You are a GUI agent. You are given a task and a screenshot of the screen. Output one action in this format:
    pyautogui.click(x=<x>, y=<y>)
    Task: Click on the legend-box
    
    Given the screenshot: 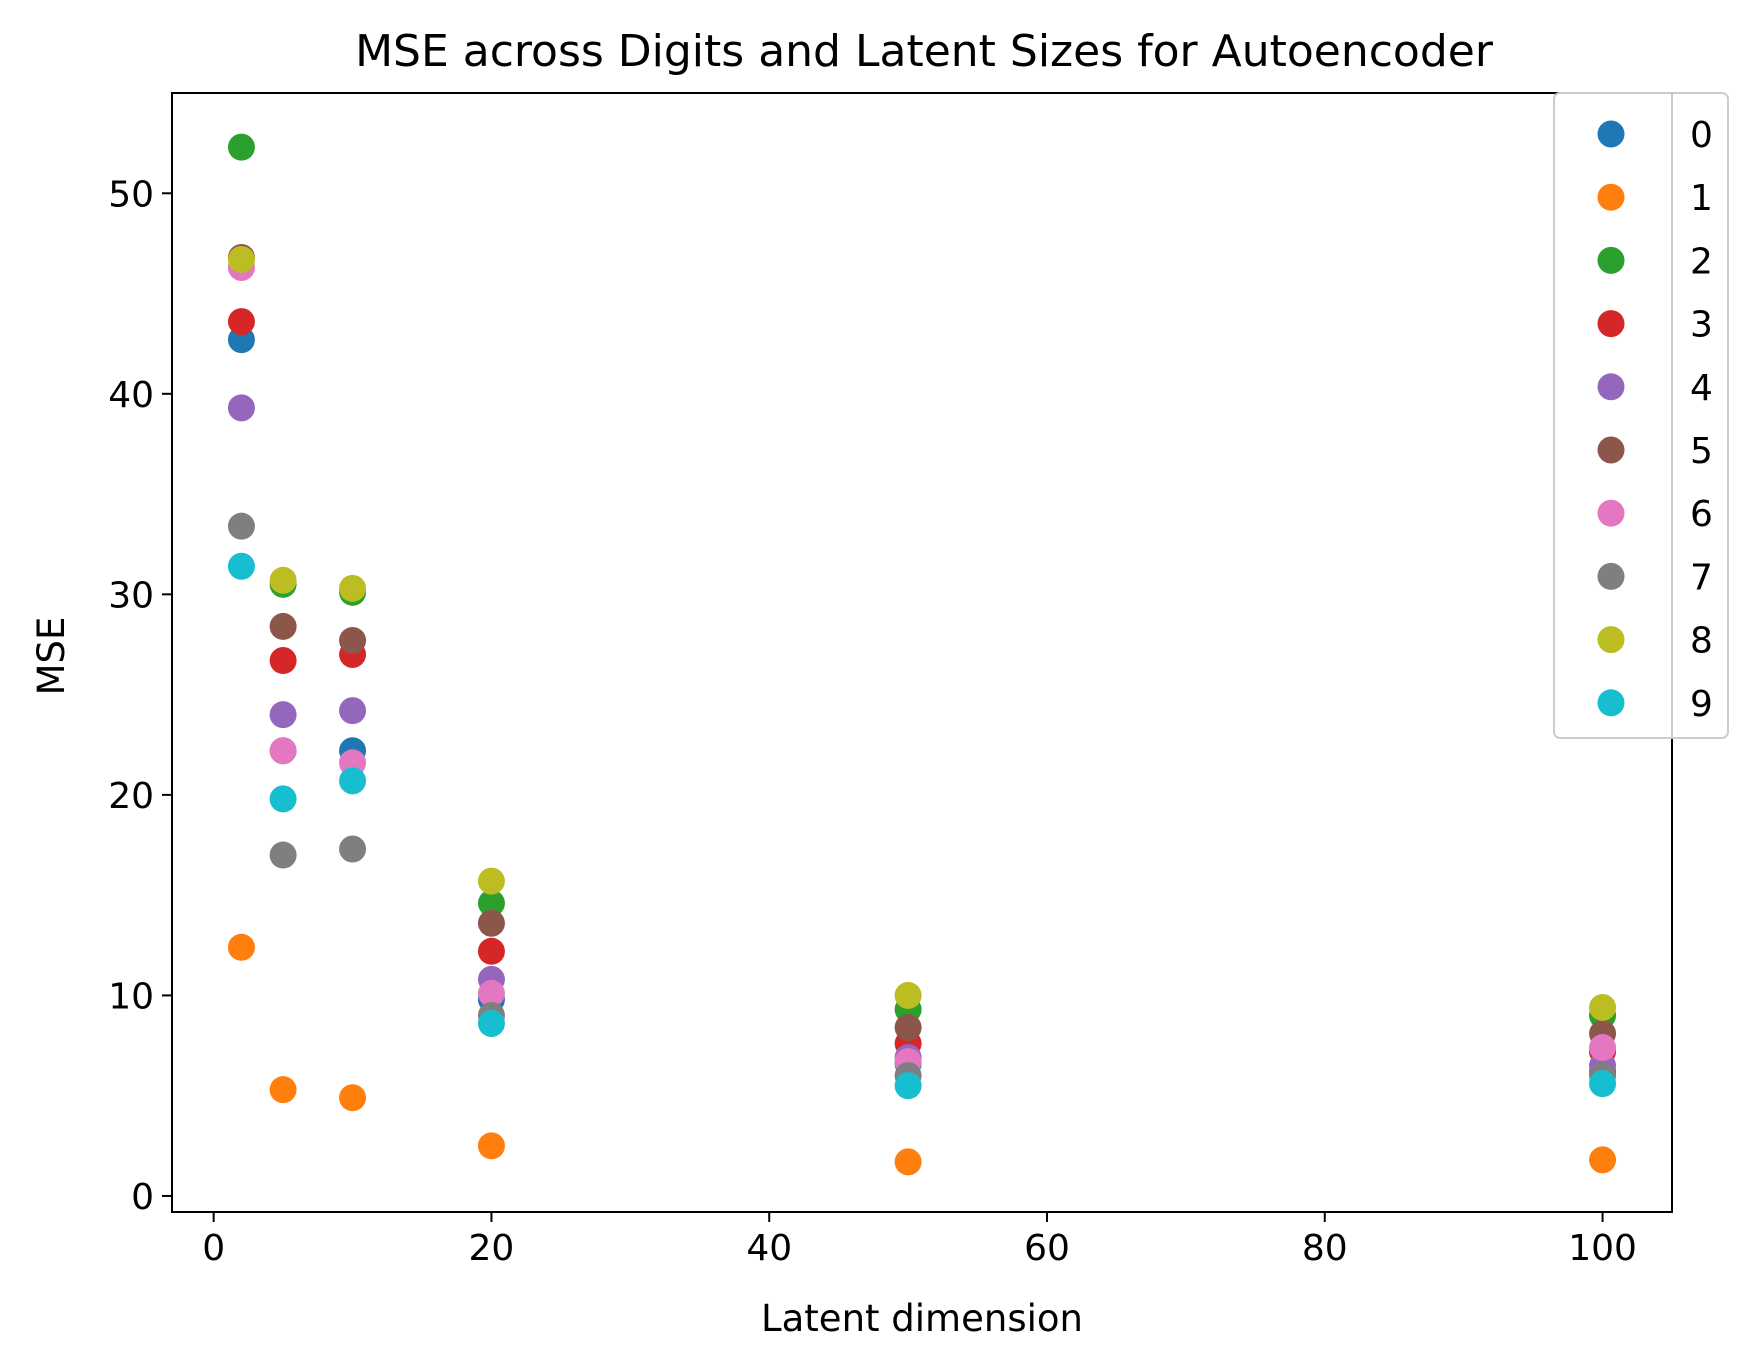 What is the action you would take?
    pyautogui.click(x=1641, y=415)
    